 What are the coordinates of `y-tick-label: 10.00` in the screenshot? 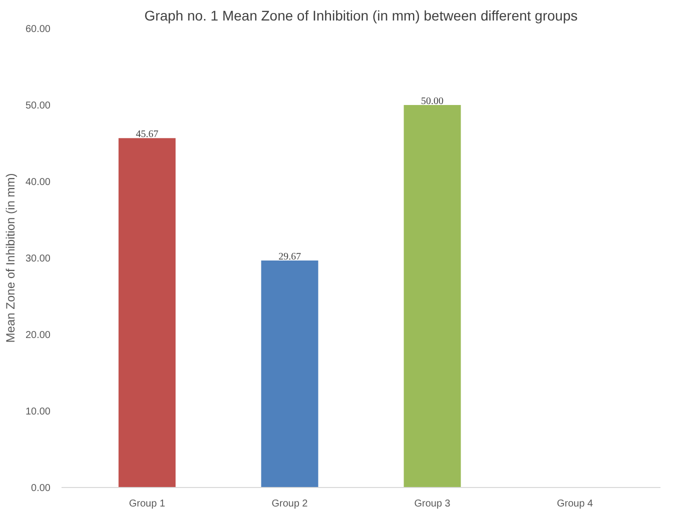 It's located at (38, 412).